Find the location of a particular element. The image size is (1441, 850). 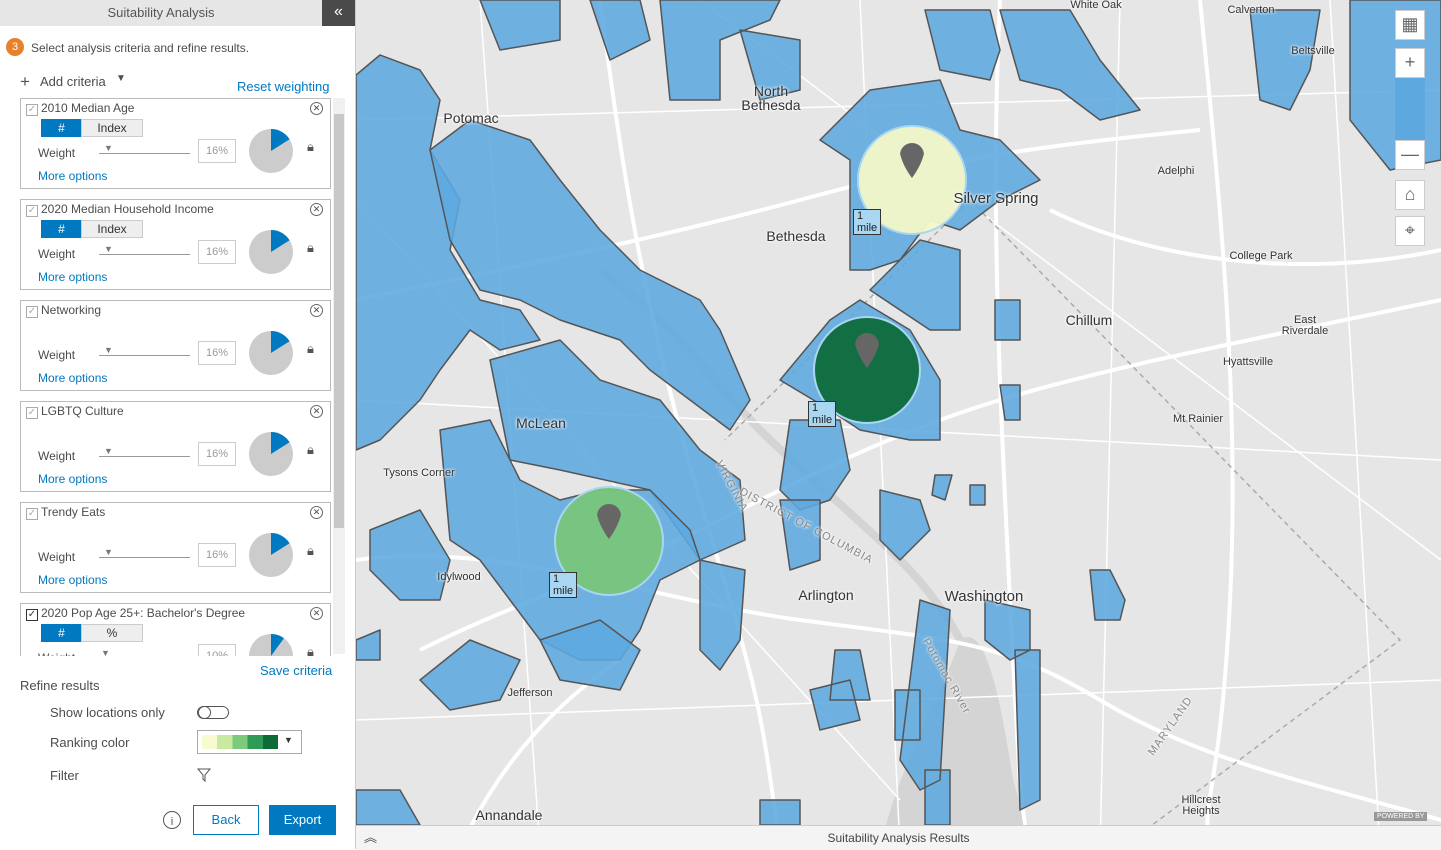

step-badge: 3 is located at coordinates (15, 47).